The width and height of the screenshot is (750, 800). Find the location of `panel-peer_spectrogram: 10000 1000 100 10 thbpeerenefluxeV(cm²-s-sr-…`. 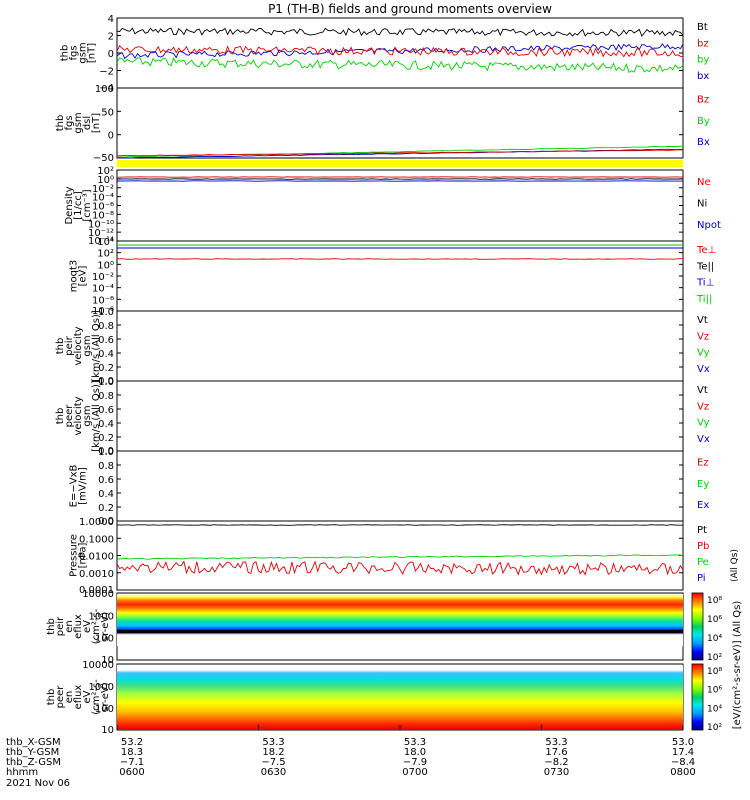

panel-peer_spectrogram: 10000 1000 100 10 thbpeerenefluxeV(cm²-s-sr-… is located at coordinates (365, 698).